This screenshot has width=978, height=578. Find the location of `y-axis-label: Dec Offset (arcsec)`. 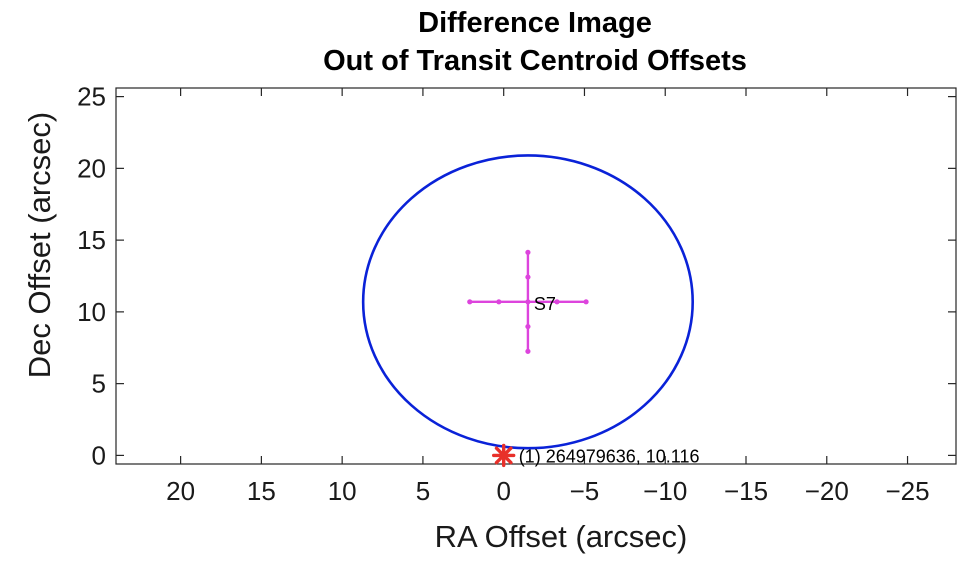

y-axis-label: Dec Offset (arcsec) is located at coordinates (39, 245).